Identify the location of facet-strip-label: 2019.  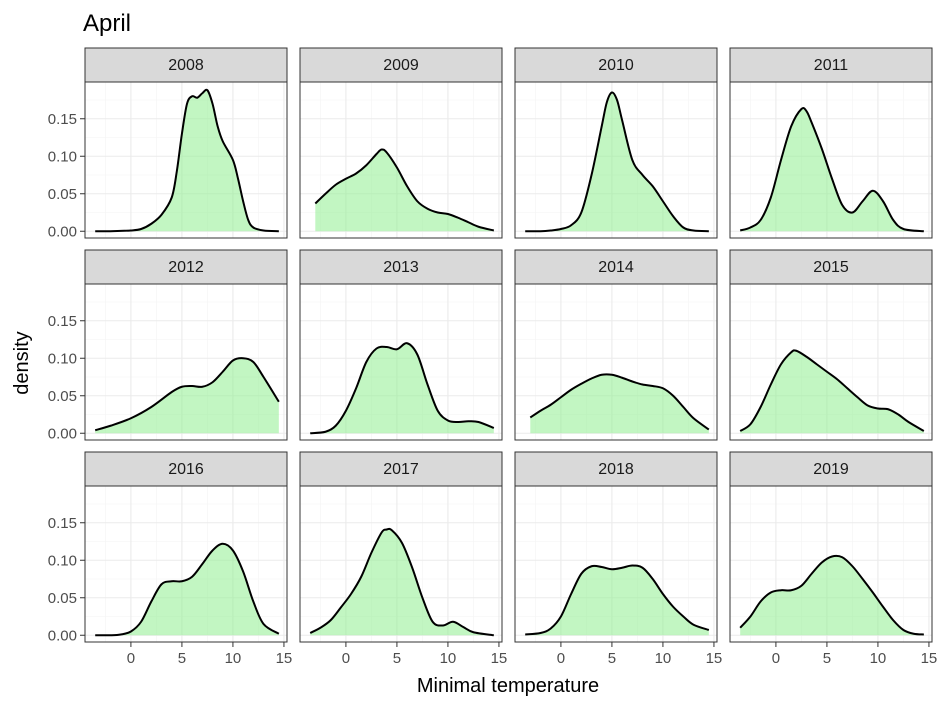
(831, 469).